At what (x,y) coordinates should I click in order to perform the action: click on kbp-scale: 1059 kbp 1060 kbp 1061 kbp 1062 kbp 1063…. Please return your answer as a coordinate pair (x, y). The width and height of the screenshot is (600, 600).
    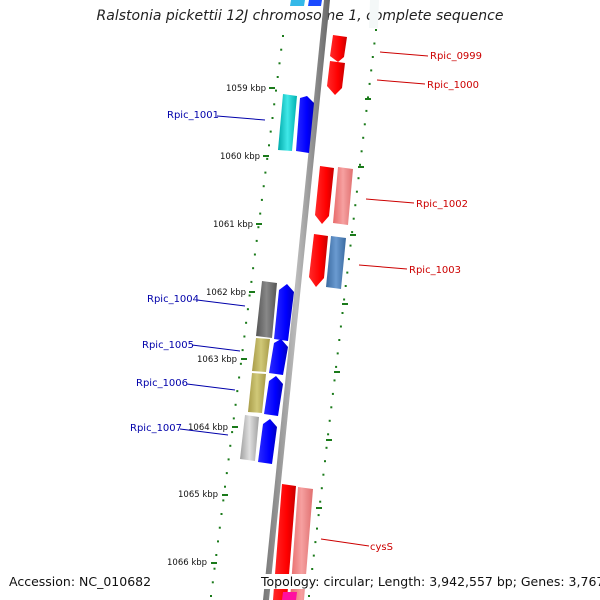
    Looking at the image, I should click on (221, 326).